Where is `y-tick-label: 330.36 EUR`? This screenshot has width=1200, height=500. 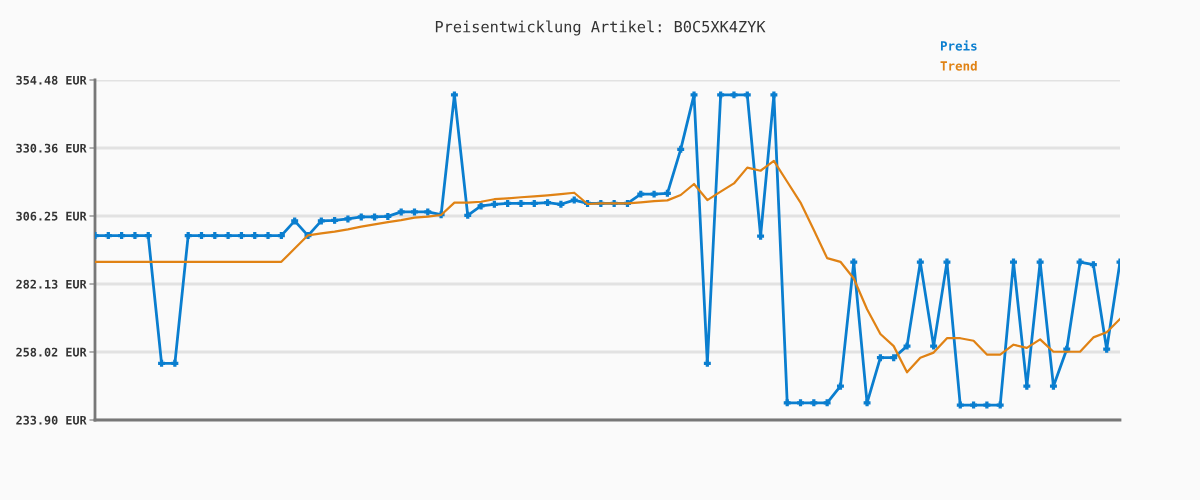
y-tick-label: 330.36 EUR is located at coordinates (51, 148).